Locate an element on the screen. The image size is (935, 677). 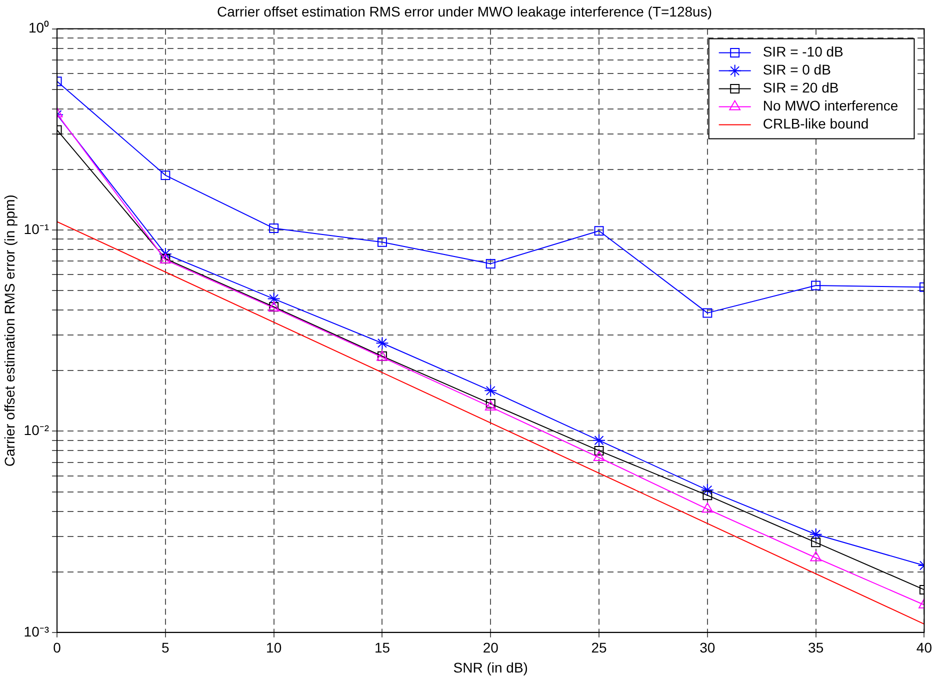
x-tick-label: 35 is located at coordinates (816, 648).